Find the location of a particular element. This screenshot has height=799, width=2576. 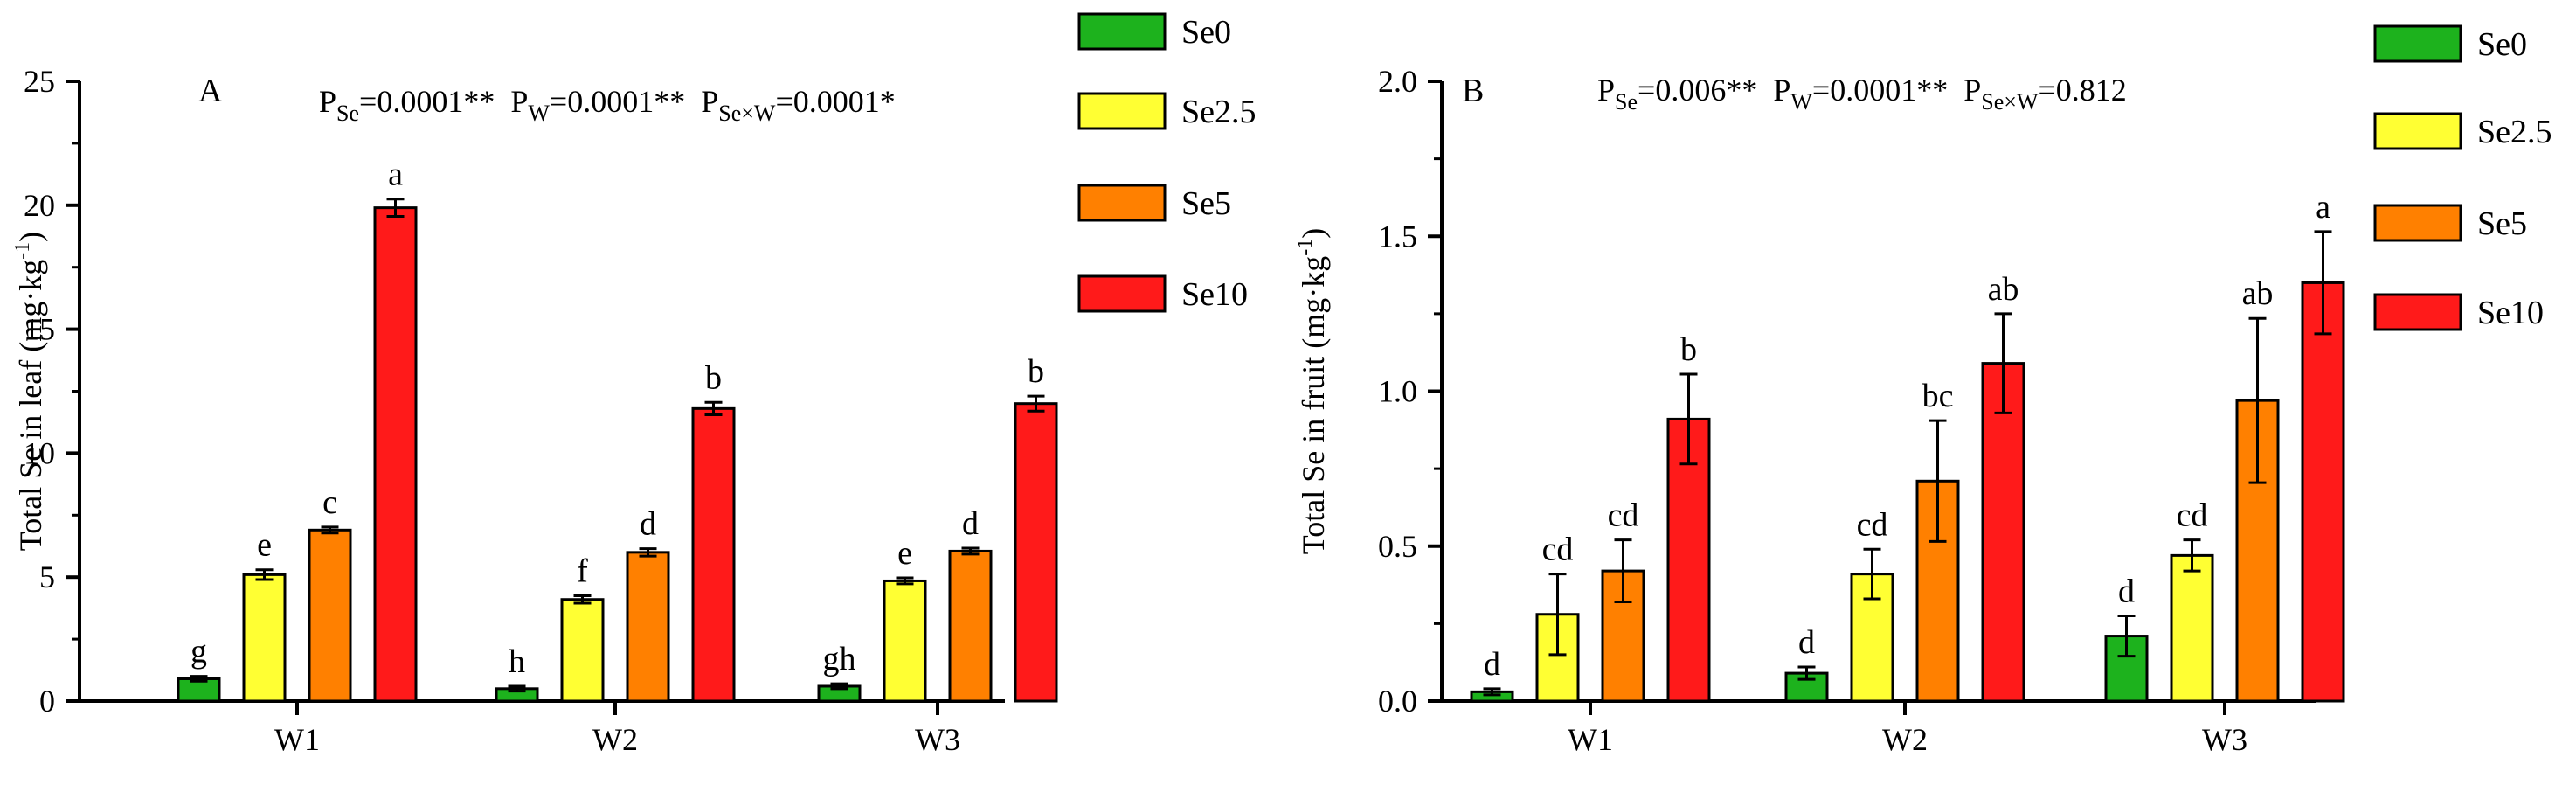

bar-se5-w2 is located at coordinates (648, 627).